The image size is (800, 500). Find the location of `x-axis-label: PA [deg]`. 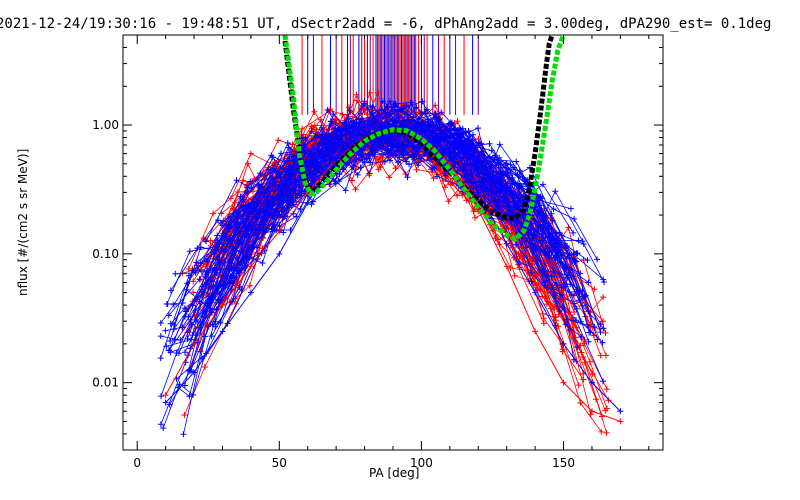

x-axis-label: PA [deg] is located at coordinates (394, 473).